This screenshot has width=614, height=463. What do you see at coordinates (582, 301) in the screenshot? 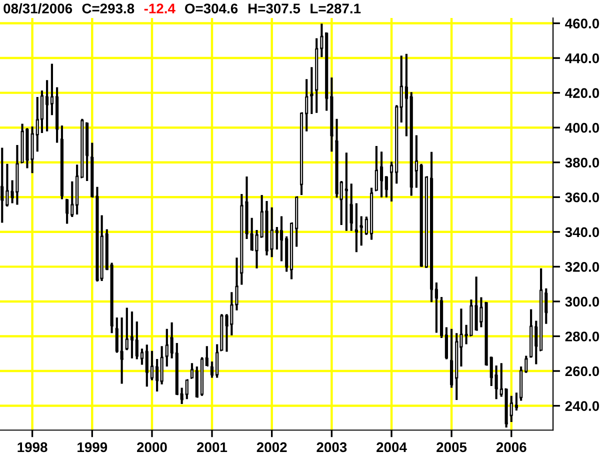
I see `y-tick-label: 300.0` at bounding box center [582, 301].